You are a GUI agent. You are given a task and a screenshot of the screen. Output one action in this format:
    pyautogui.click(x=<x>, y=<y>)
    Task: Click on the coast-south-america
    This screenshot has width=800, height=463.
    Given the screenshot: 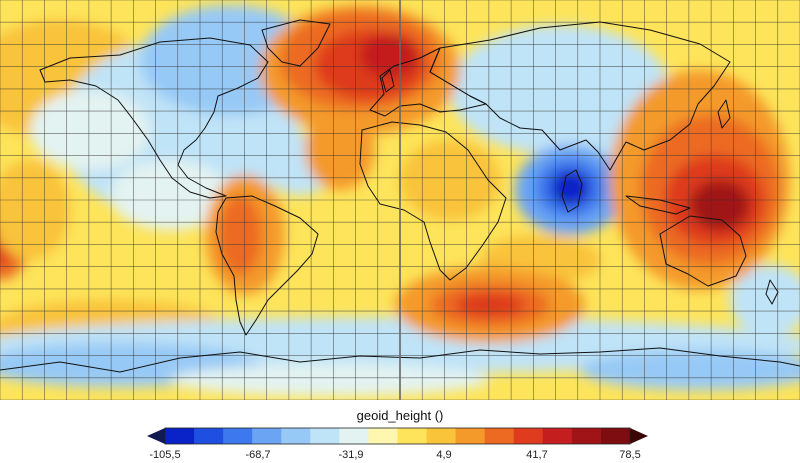 What is the action you would take?
    pyautogui.click(x=267, y=265)
    